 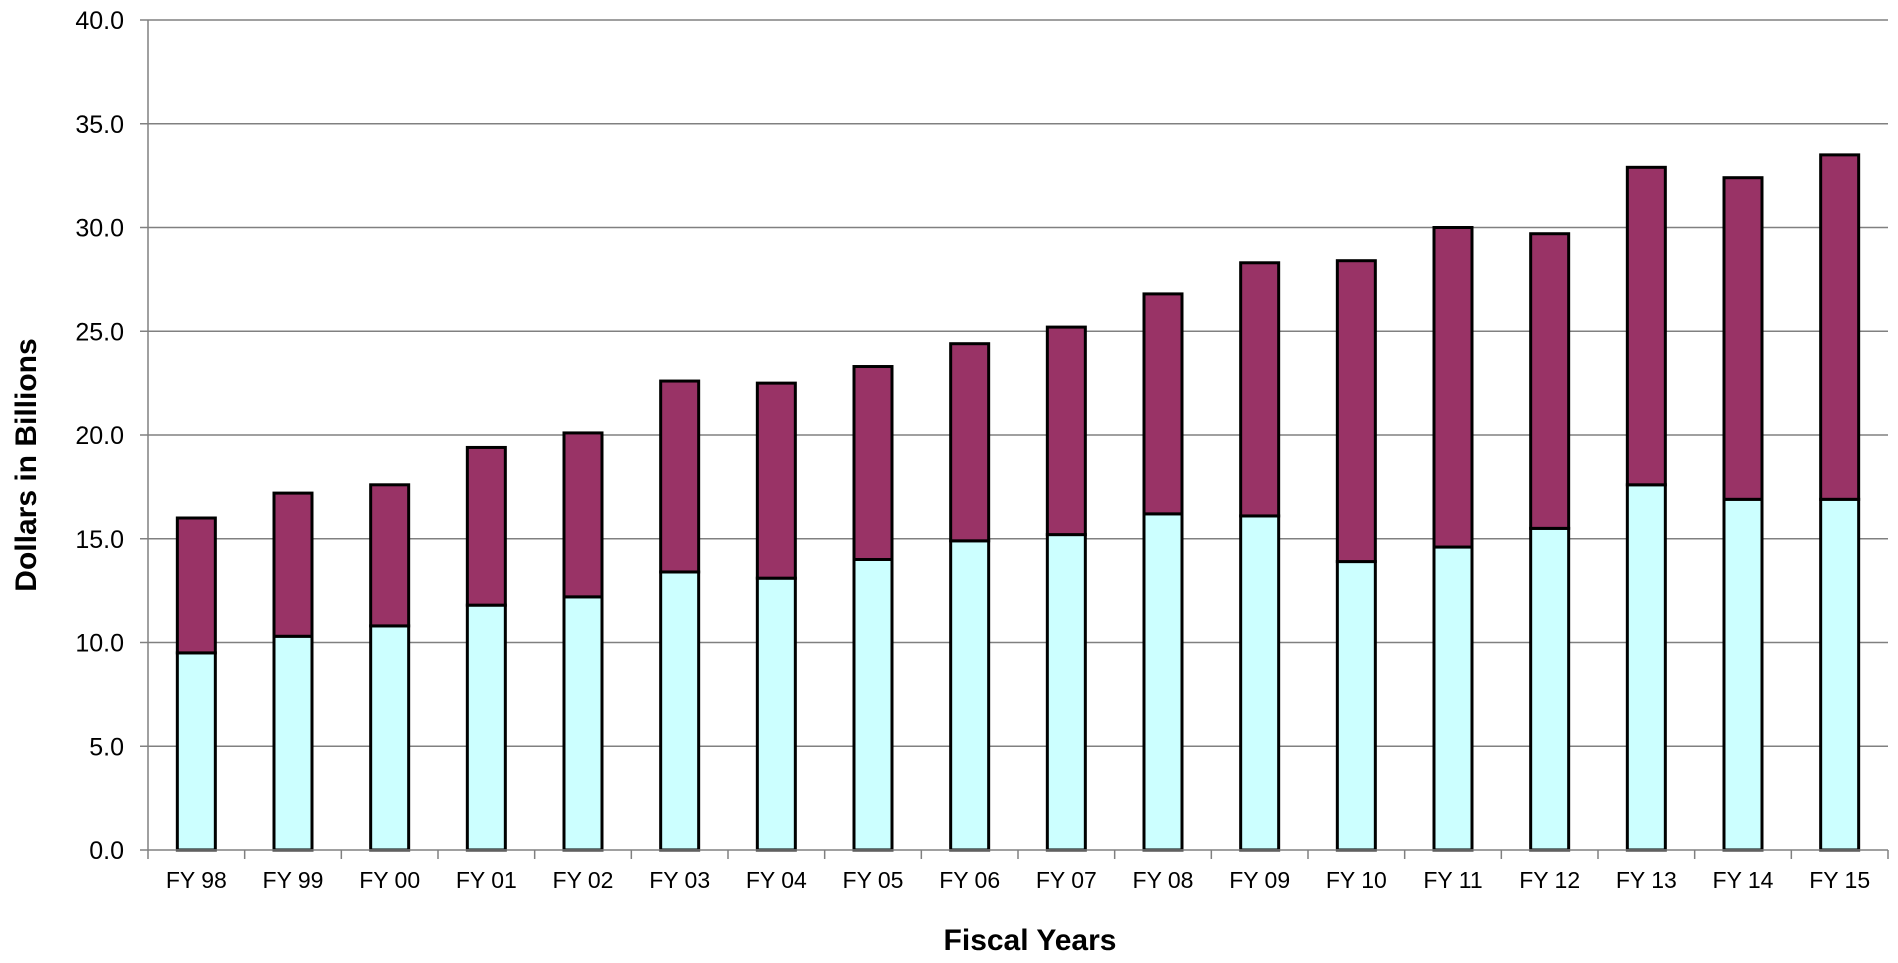 I want to click on x-tick-label: FY 04, so click(x=776, y=880).